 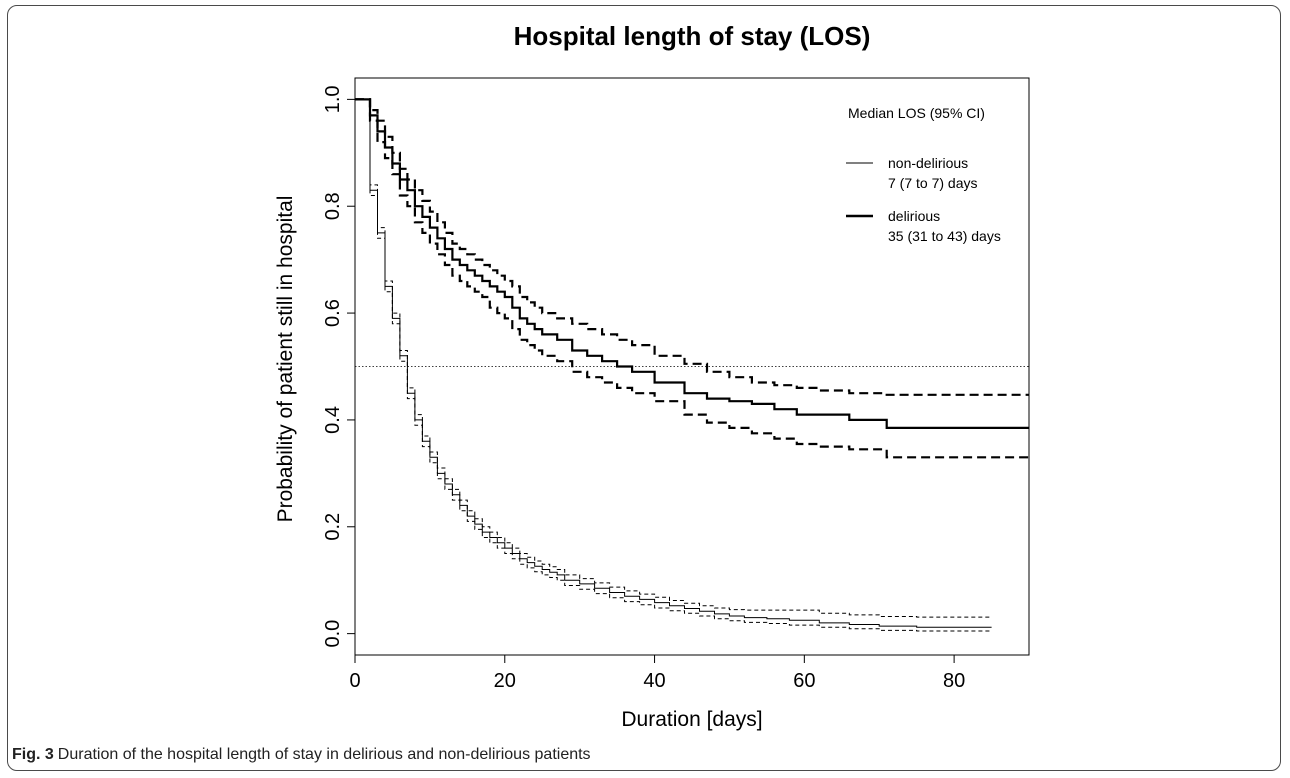 What do you see at coordinates (692, 36) in the screenshot?
I see `chart-title: Hospital length of stay (LOS)` at bounding box center [692, 36].